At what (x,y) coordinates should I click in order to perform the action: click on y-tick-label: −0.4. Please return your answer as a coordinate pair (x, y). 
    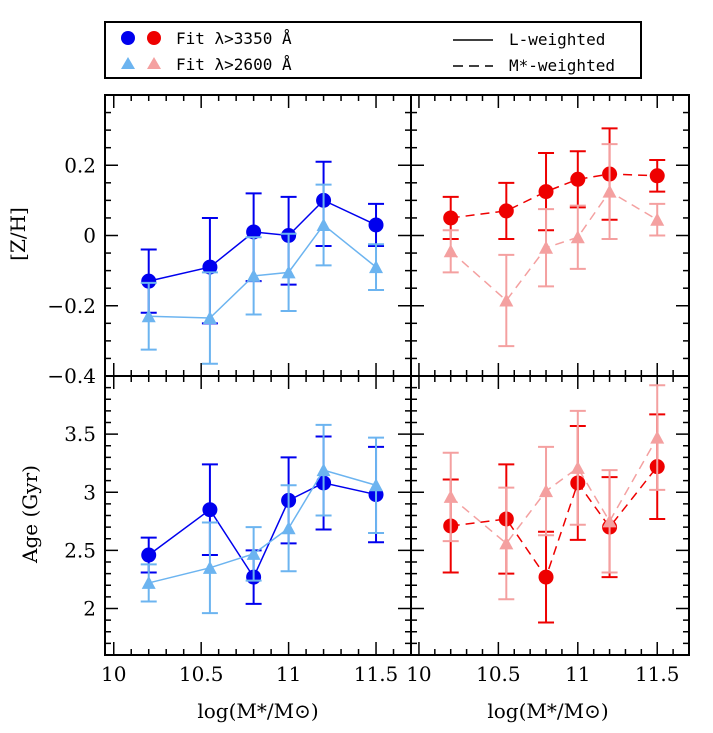
    Looking at the image, I should click on (71, 376).